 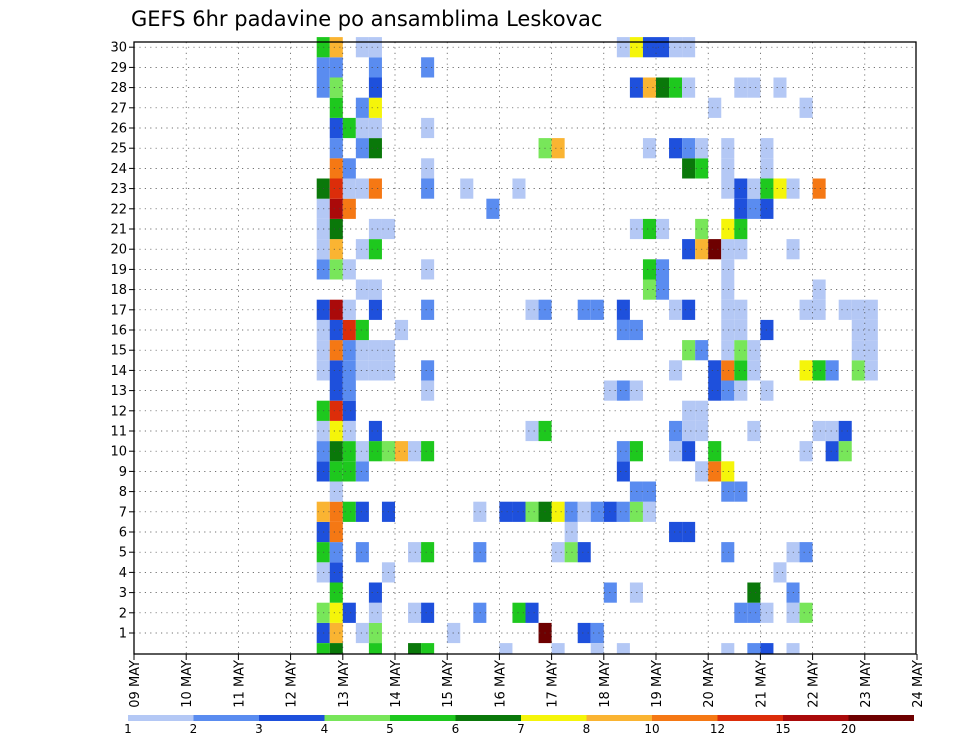 What do you see at coordinates (118, 411) in the screenshot?
I see `y-tick-label: 12` at bounding box center [118, 411].